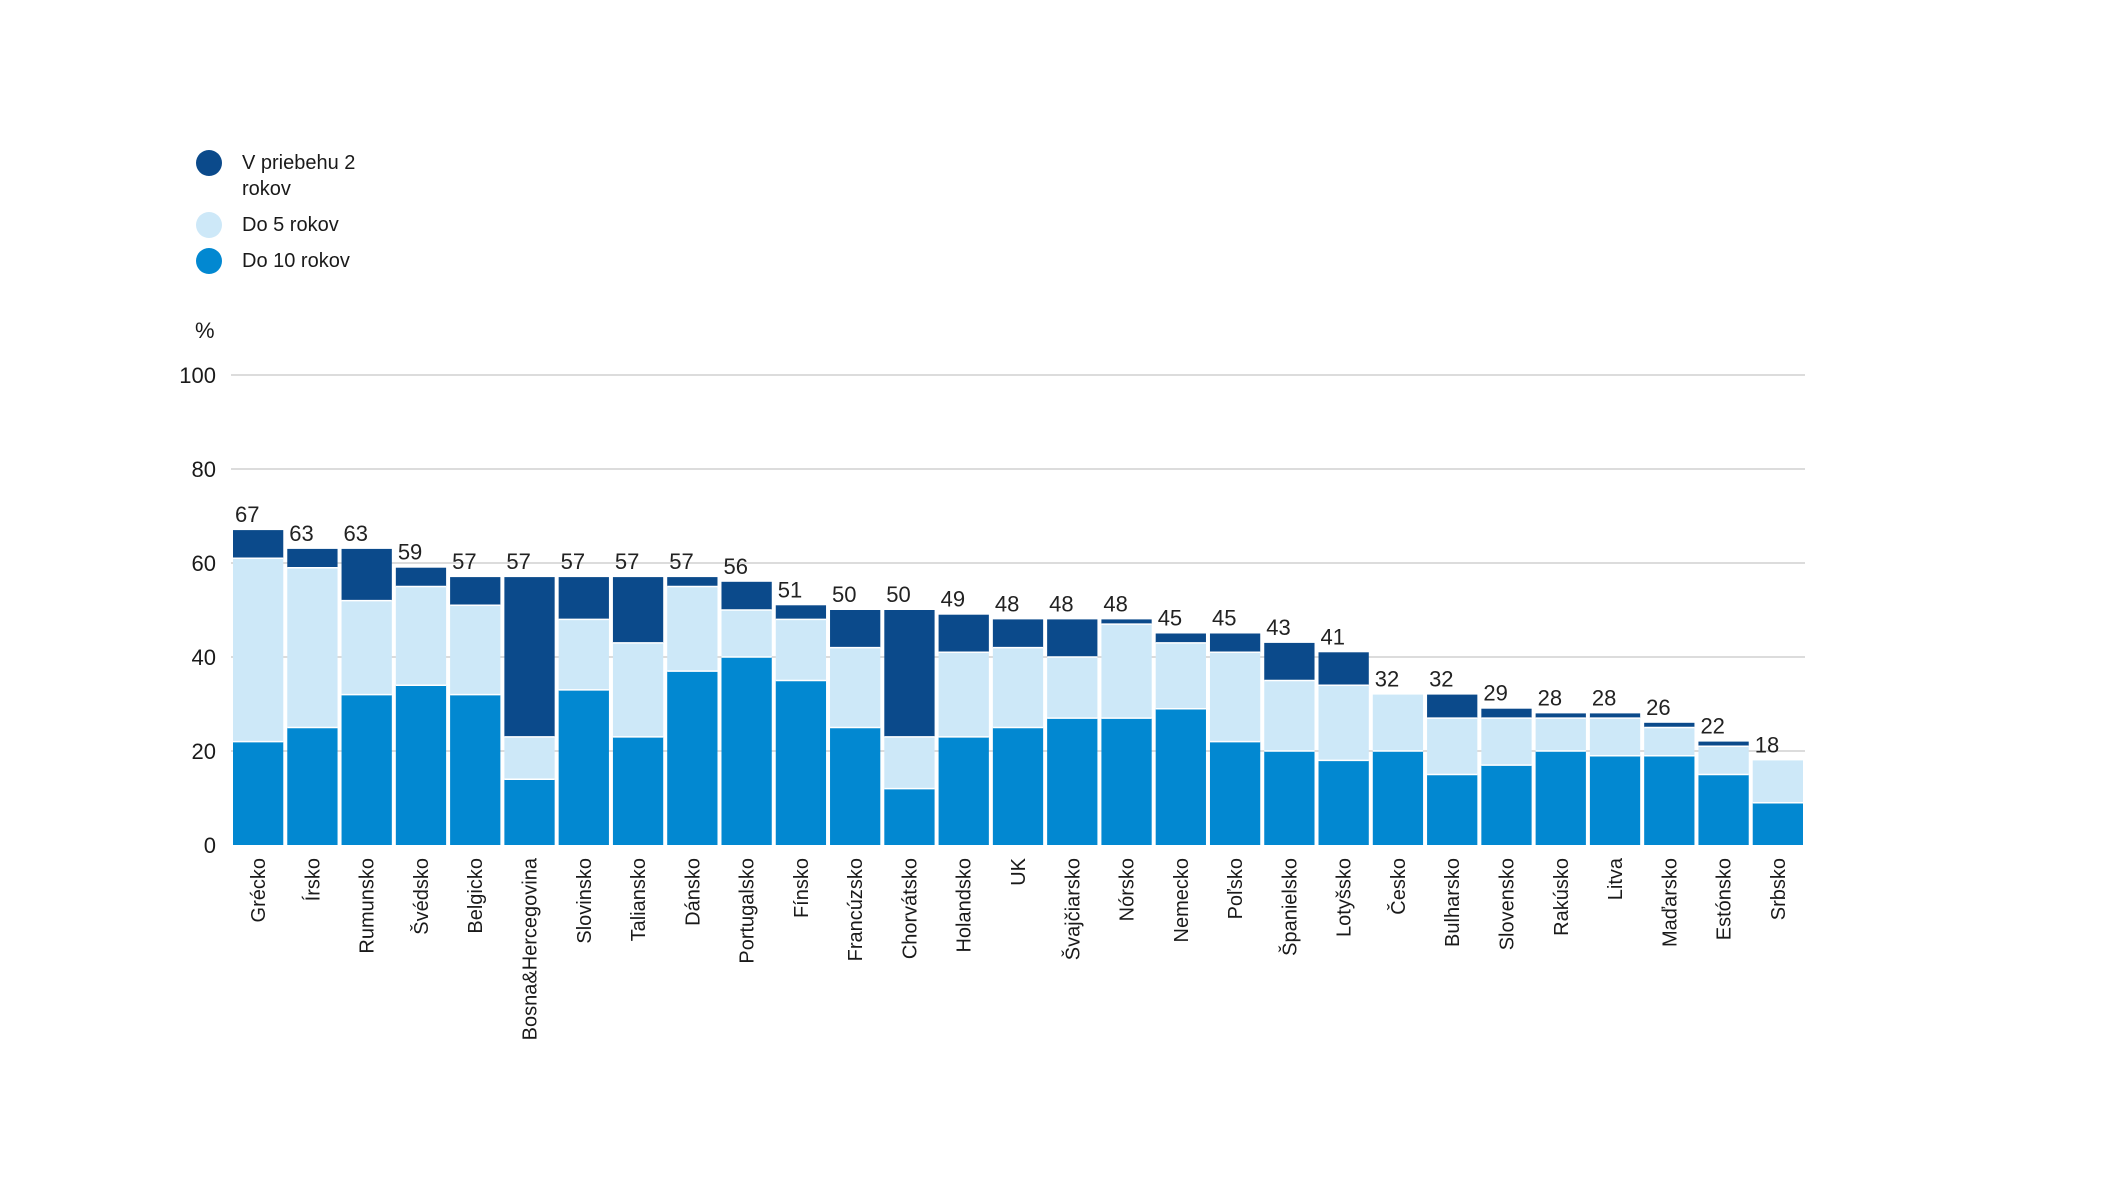 The height and width of the screenshot is (1203, 2121). What do you see at coordinates (209, 163) in the screenshot?
I see `legend-swatch` at bounding box center [209, 163].